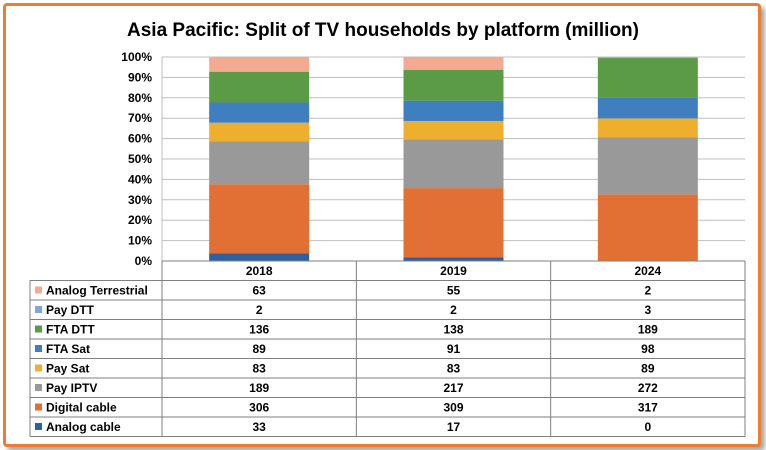 The image size is (766, 450). Describe the element at coordinates (83, 427) in the screenshot. I see `legend-label: Analog cable` at that location.